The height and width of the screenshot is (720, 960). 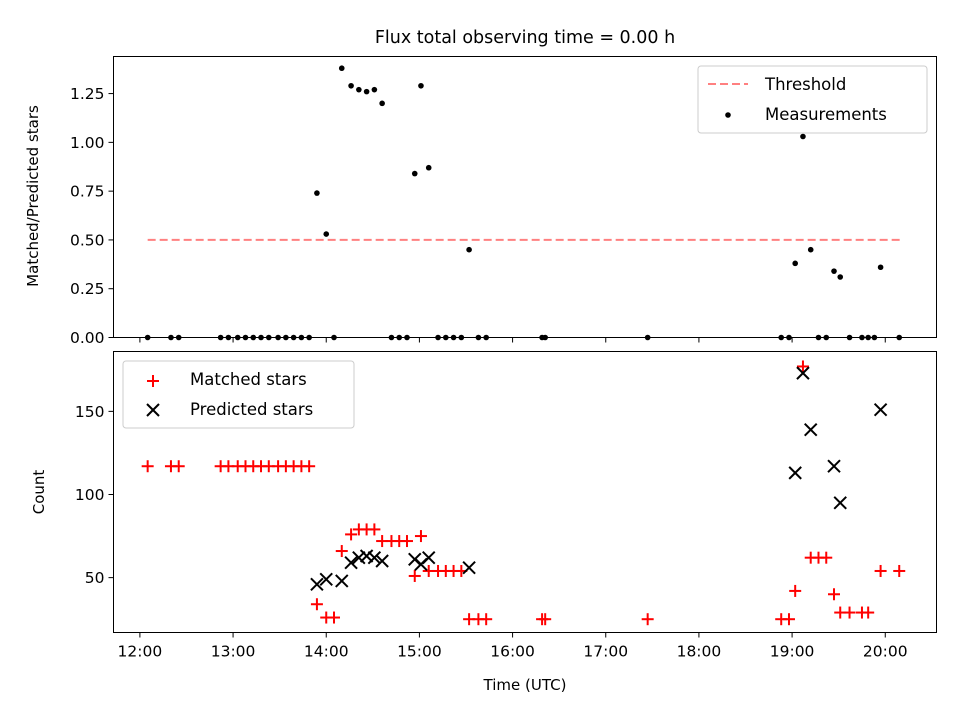 I want to click on x-tick-label: 16:00, so click(x=512, y=652).